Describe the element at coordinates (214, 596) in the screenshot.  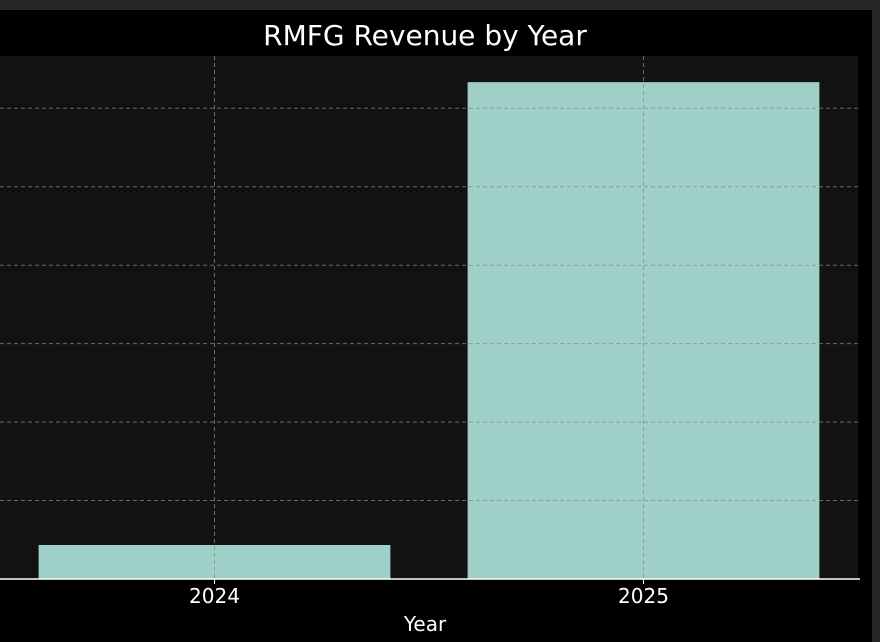
I see `x-tick-label-2024: 2024` at that location.